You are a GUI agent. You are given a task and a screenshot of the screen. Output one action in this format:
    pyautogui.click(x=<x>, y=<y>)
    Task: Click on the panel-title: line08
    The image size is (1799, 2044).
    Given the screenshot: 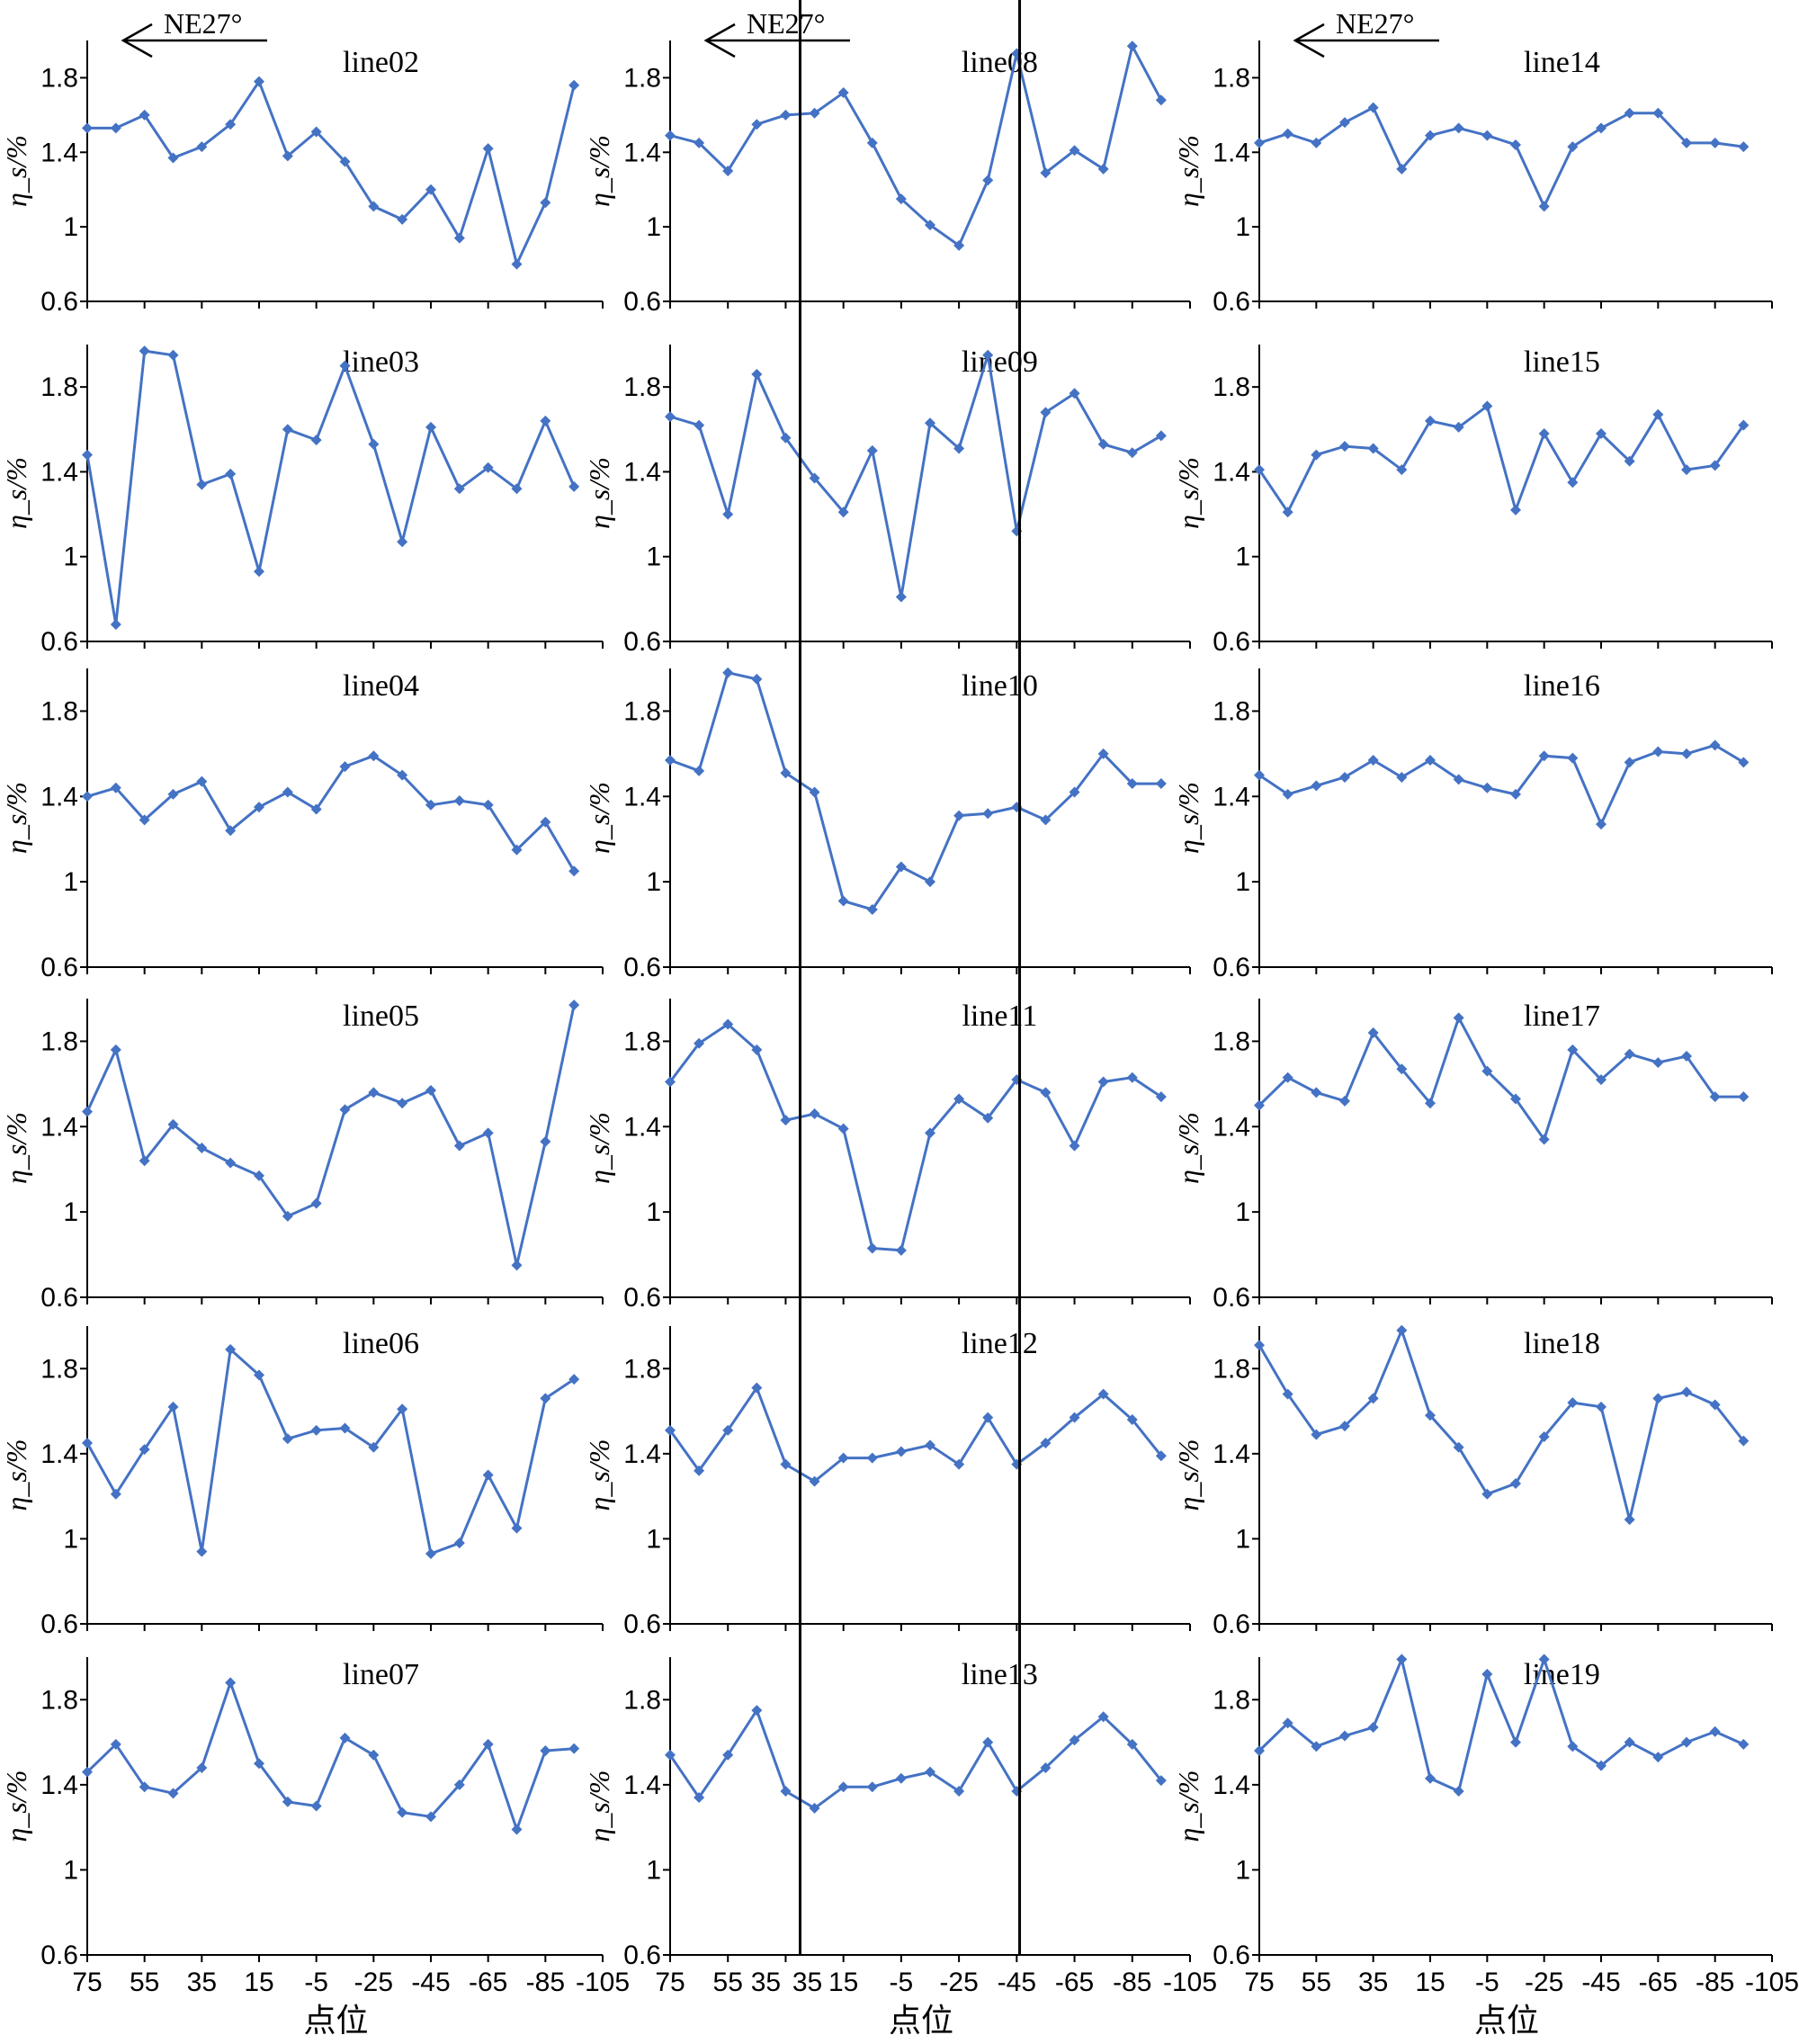 What is the action you would take?
    pyautogui.click(x=1000, y=62)
    